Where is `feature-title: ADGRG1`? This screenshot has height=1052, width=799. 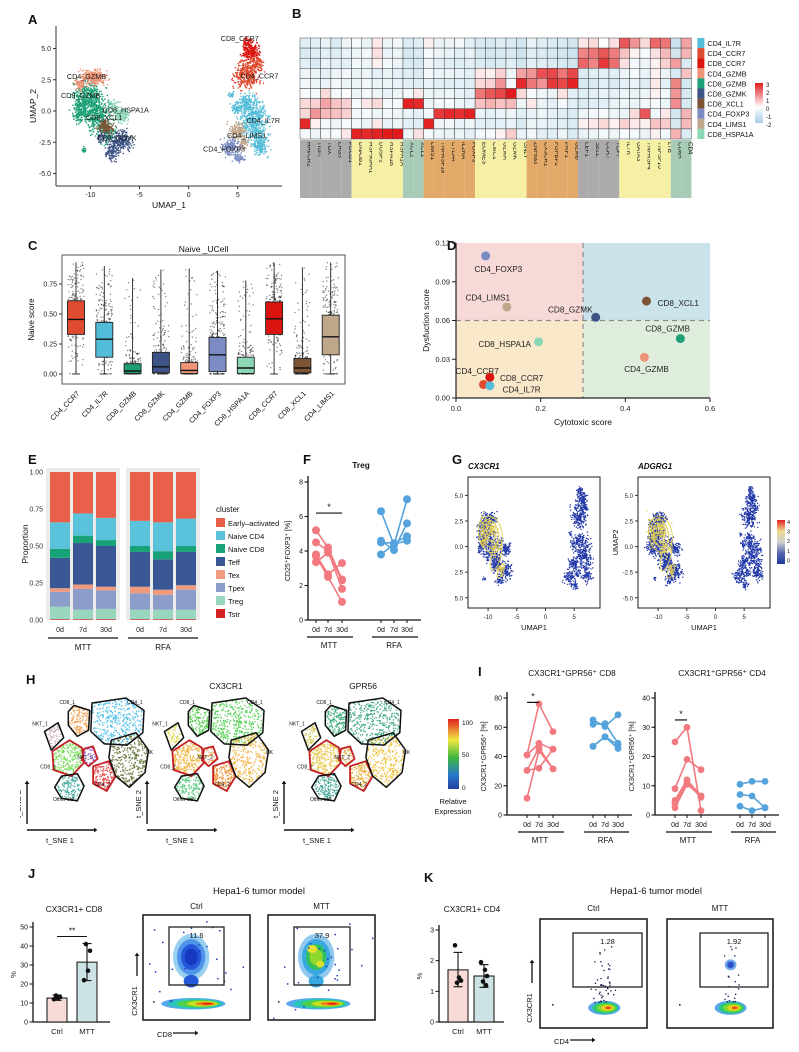 feature-title: ADGRG1 is located at coordinates (655, 466).